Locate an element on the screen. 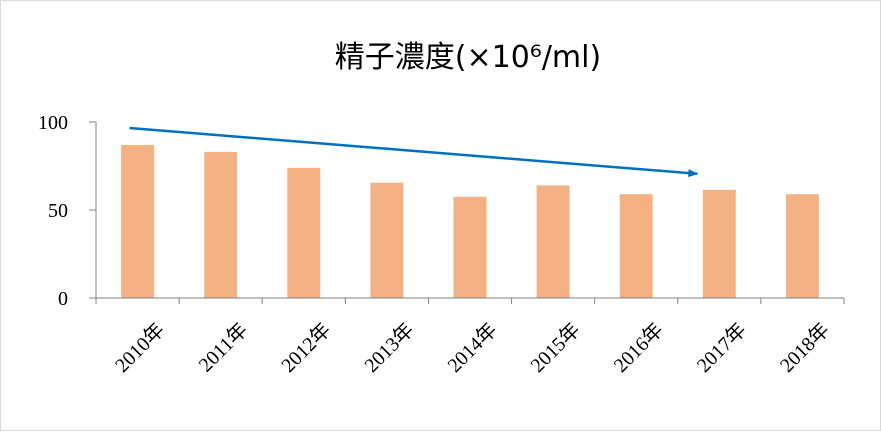 The height and width of the screenshot is (432, 881). bar-2015年 is located at coordinates (553, 241).